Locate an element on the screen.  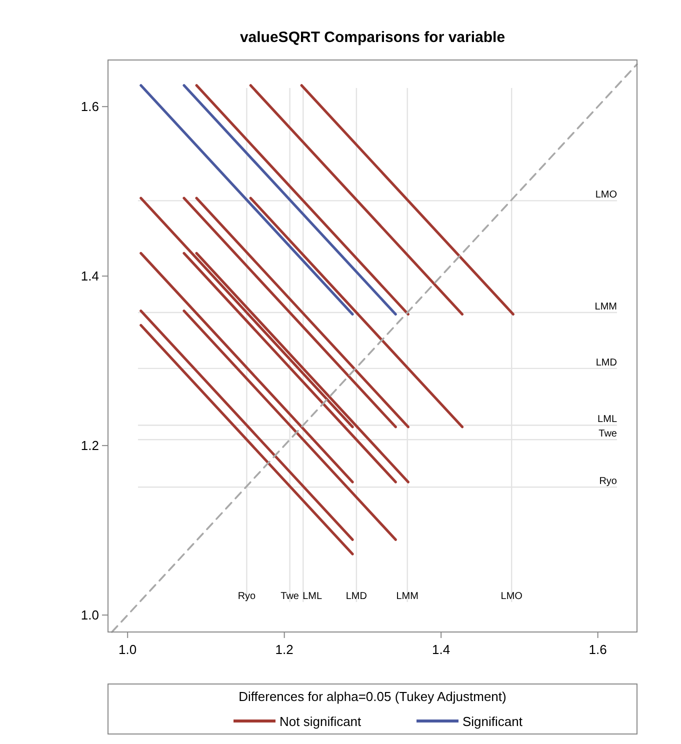
y-tick-label: 1.2 is located at coordinates (89, 446).